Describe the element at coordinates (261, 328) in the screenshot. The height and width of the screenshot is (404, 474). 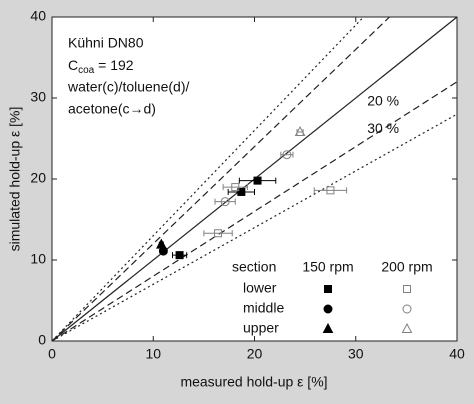
I see `legend-label: upper` at that location.